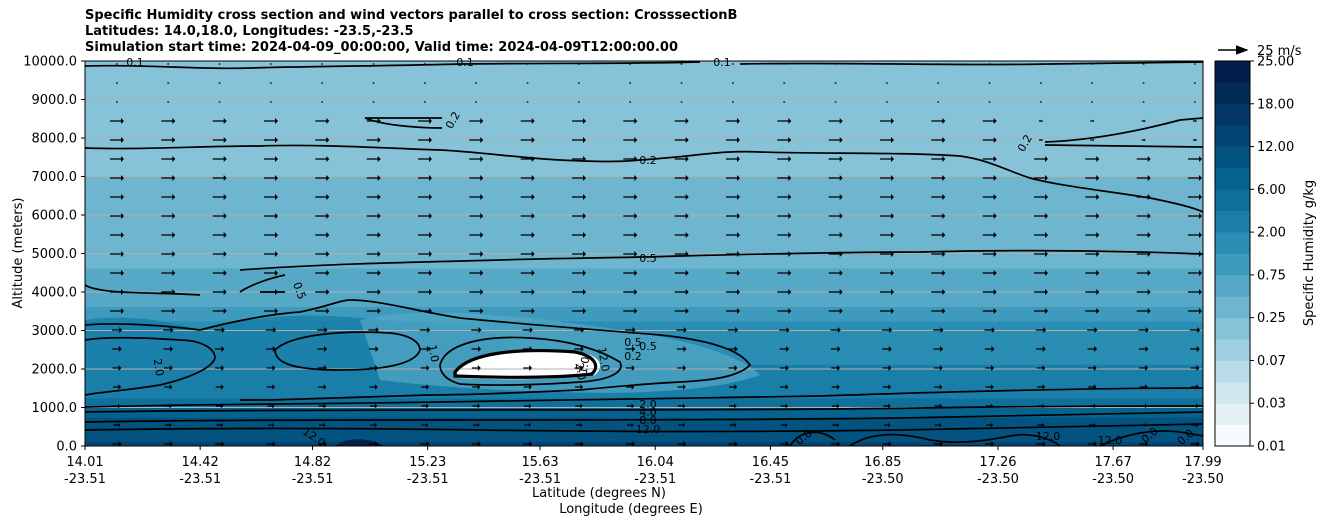  I want to click on colorbar-tick-label: 6.00, so click(1271, 190).